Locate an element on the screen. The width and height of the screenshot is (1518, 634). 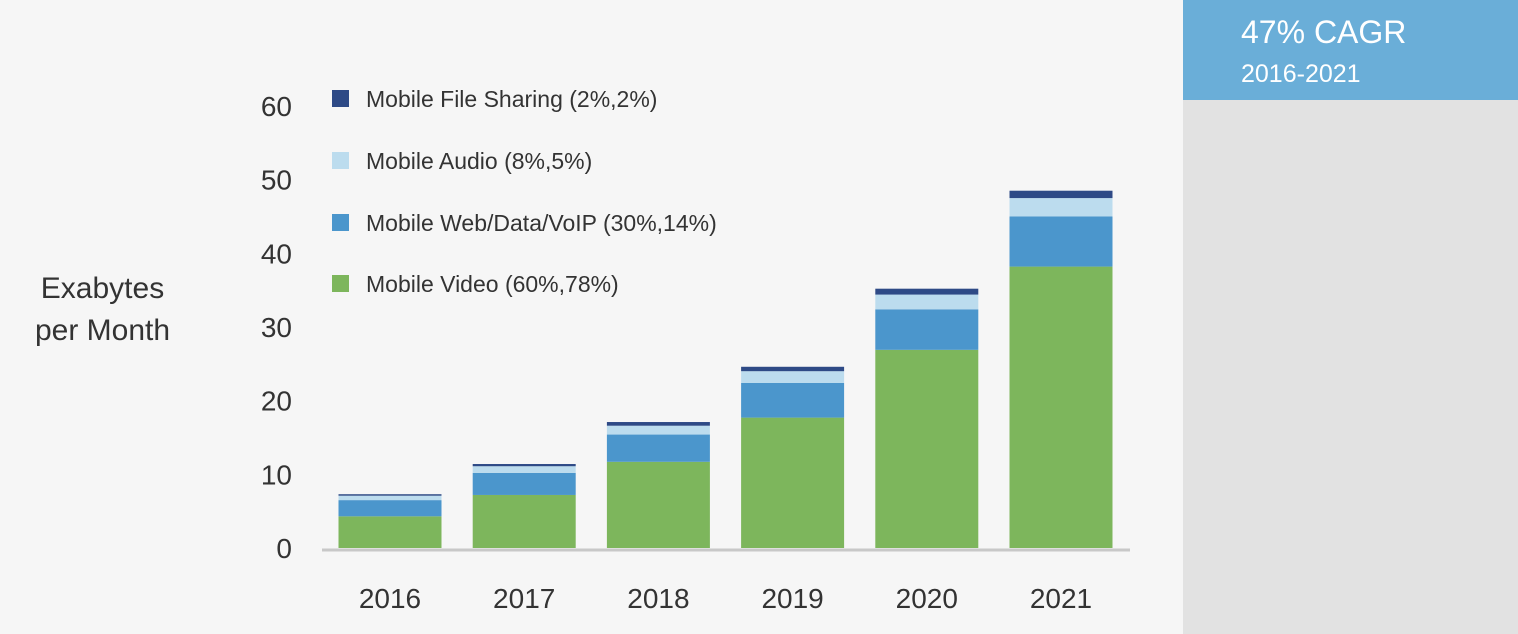
legend-label: Mobile Video (60%,78%) is located at coordinates (492, 284).